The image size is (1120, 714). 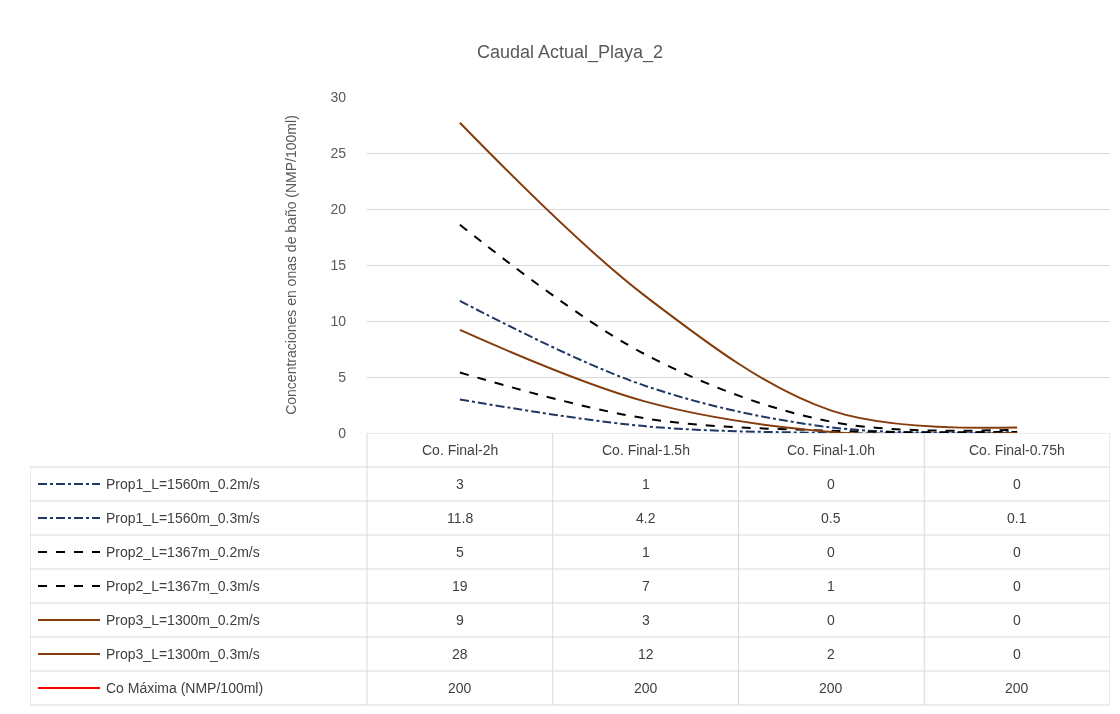 What do you see at coordinates (460, 450) in the screenshot?
I see `x-tick-label: Co. Final-2h` at bounding box center [460, 450].